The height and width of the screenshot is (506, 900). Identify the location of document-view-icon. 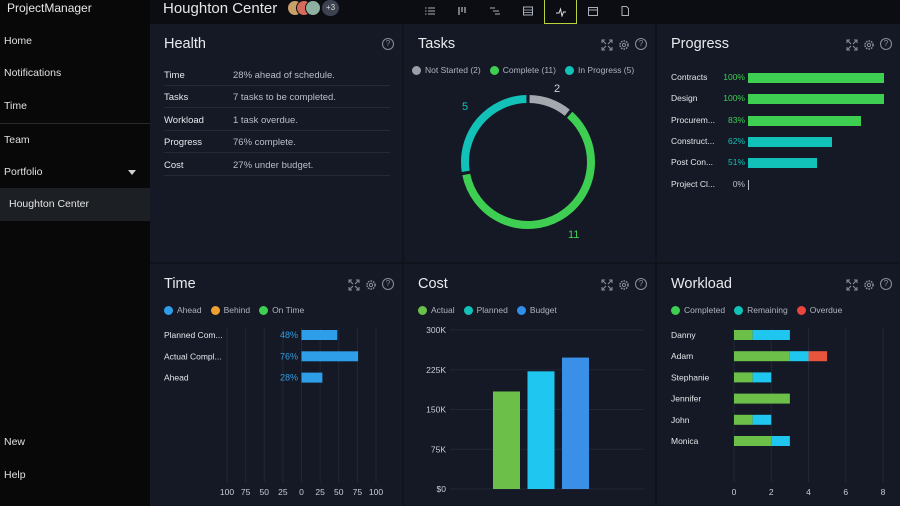
(625, 11).